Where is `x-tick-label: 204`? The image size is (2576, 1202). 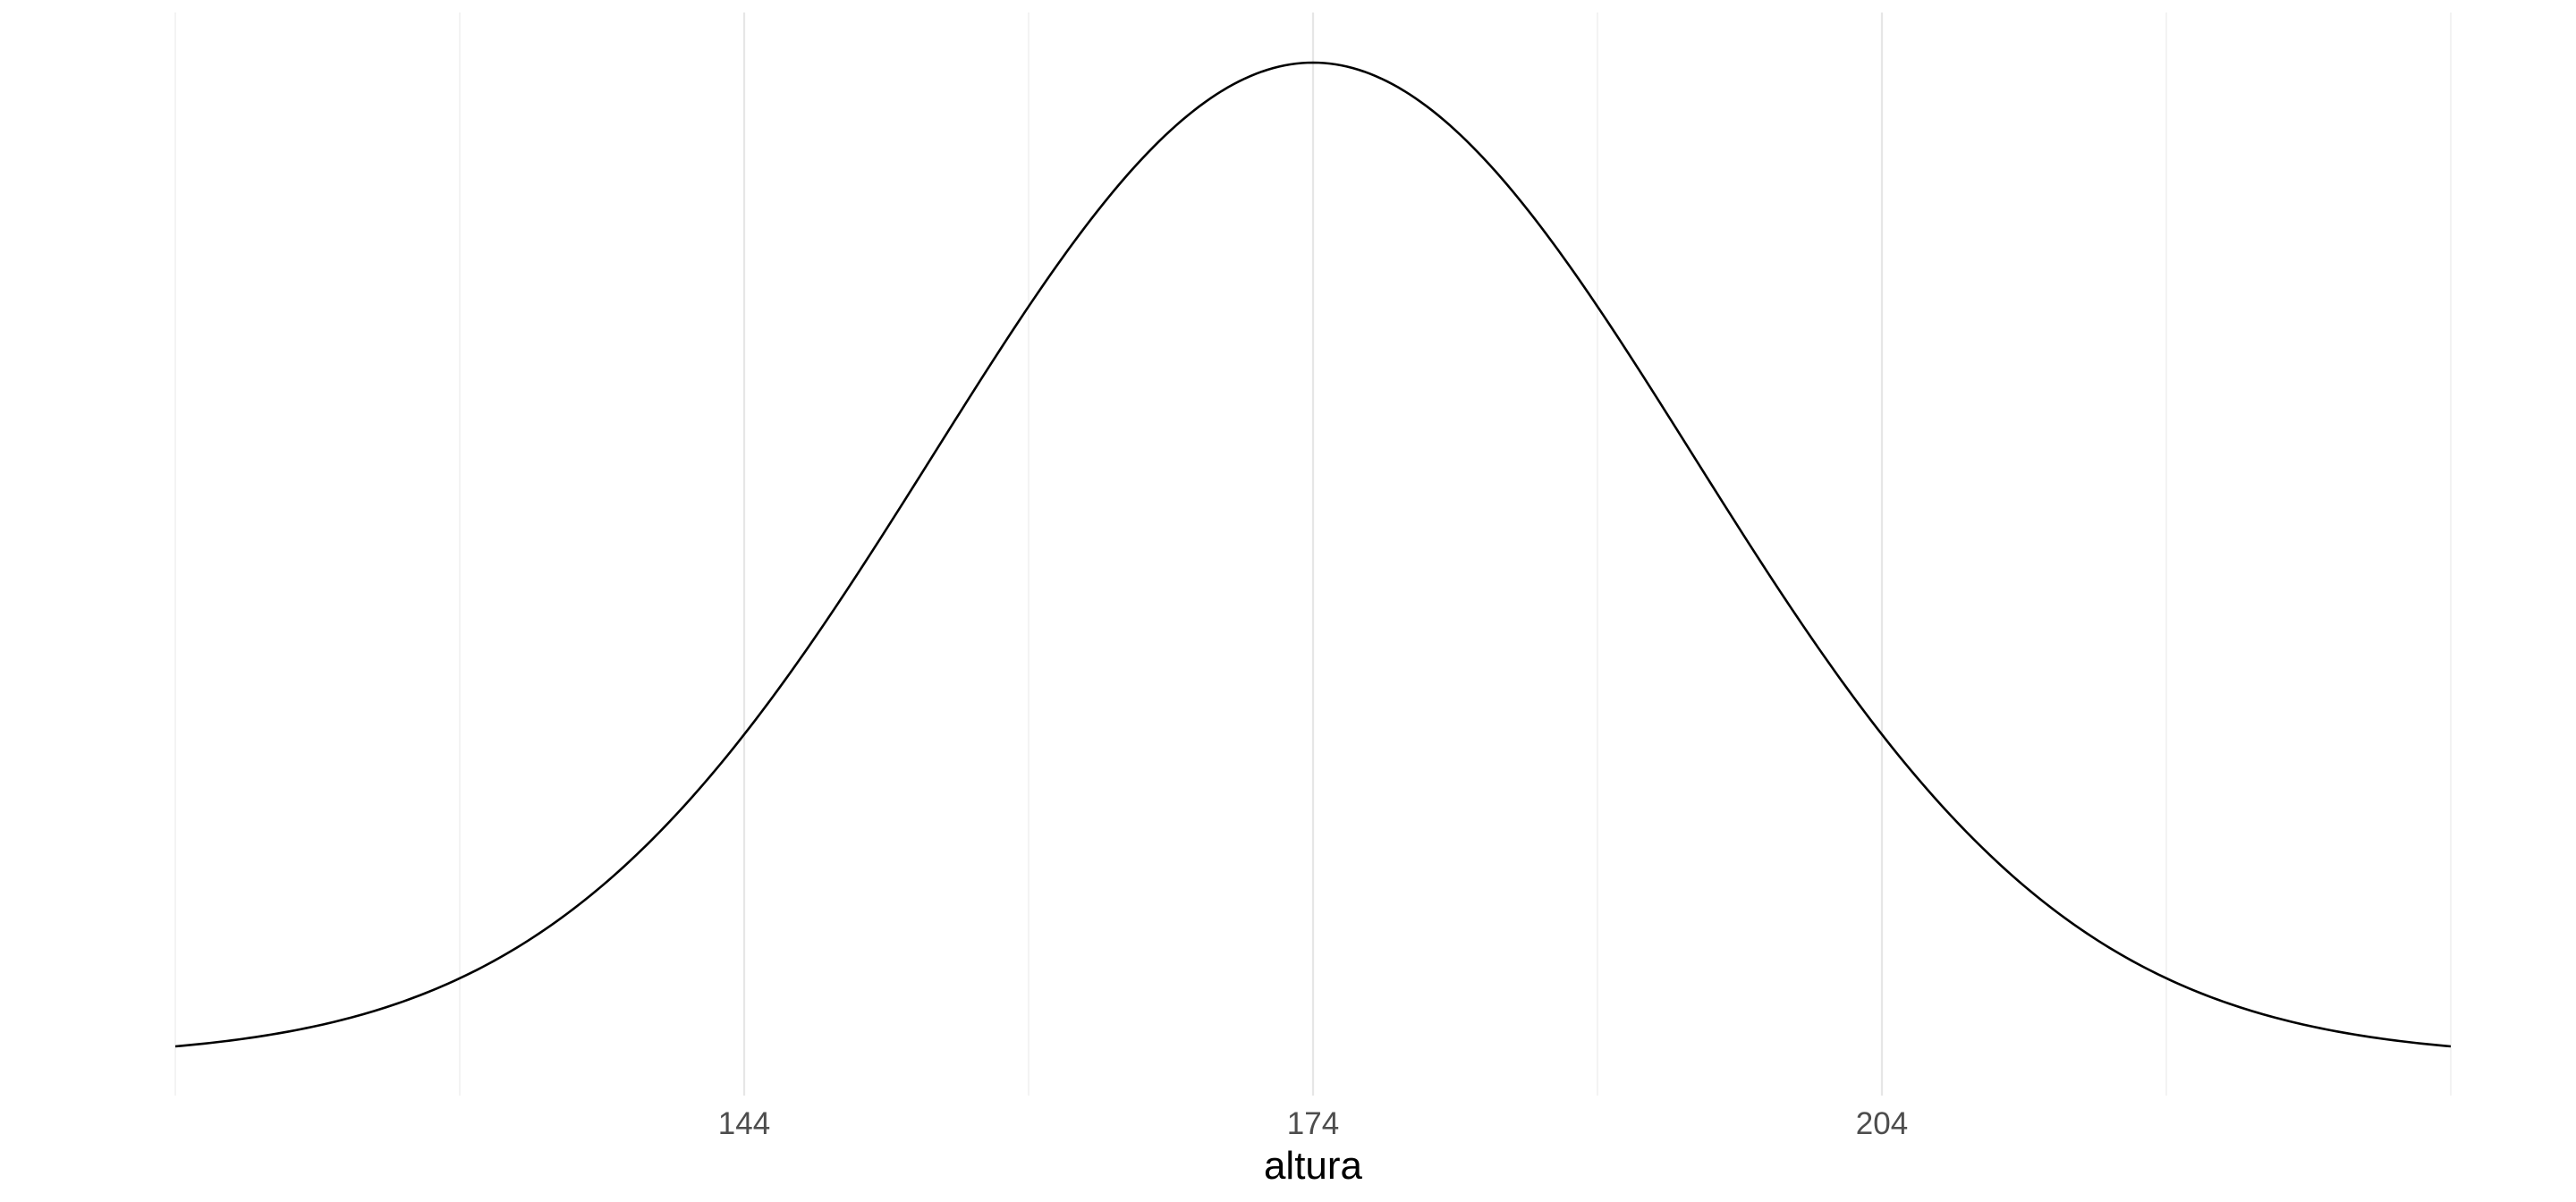
x-tick-label: 204 is located at coordinates (1882, 1123).